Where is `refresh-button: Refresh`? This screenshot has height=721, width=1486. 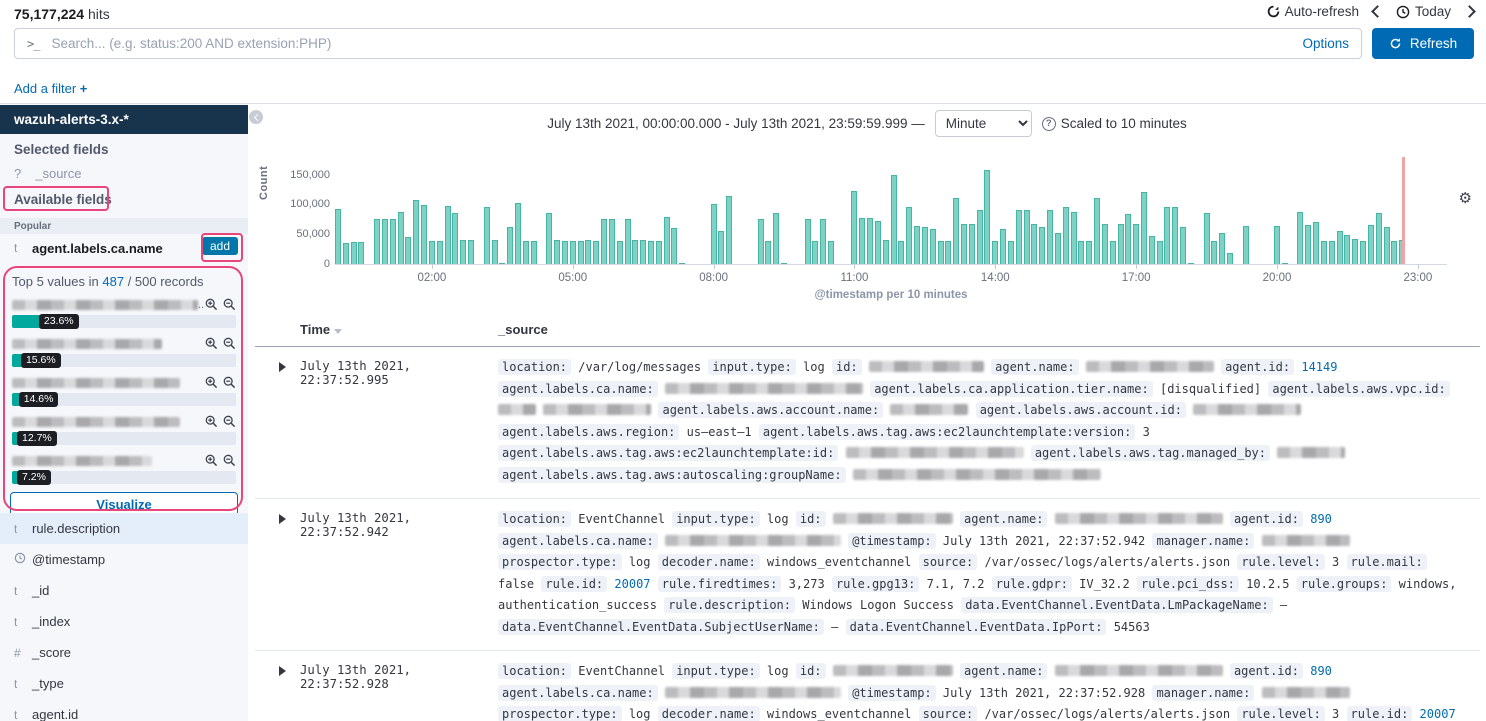
refresh-button: Refresh is located at coordinates (1423, 43).